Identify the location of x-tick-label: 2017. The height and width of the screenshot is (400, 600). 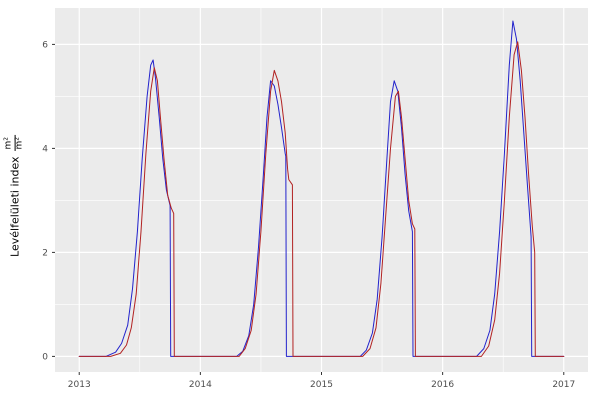
(563, 385).